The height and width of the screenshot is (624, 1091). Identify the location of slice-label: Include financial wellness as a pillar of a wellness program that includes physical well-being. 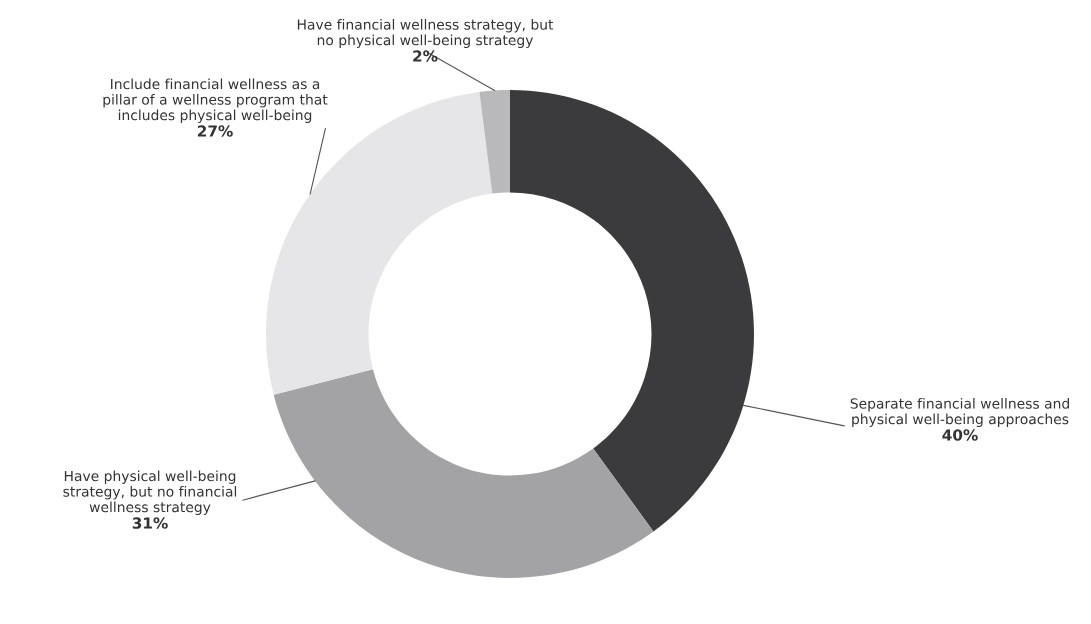
(215, 100).